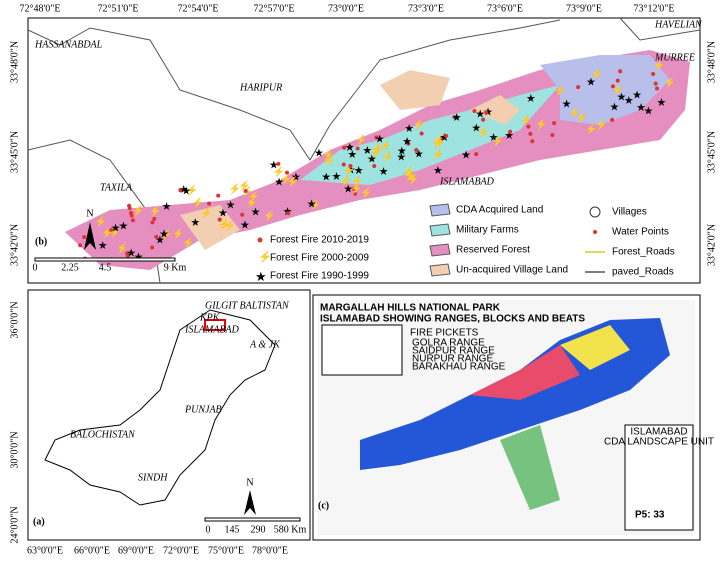 This screenshot has width=726, height=561. I want to click on legend-star: ★, so click(261, 276).